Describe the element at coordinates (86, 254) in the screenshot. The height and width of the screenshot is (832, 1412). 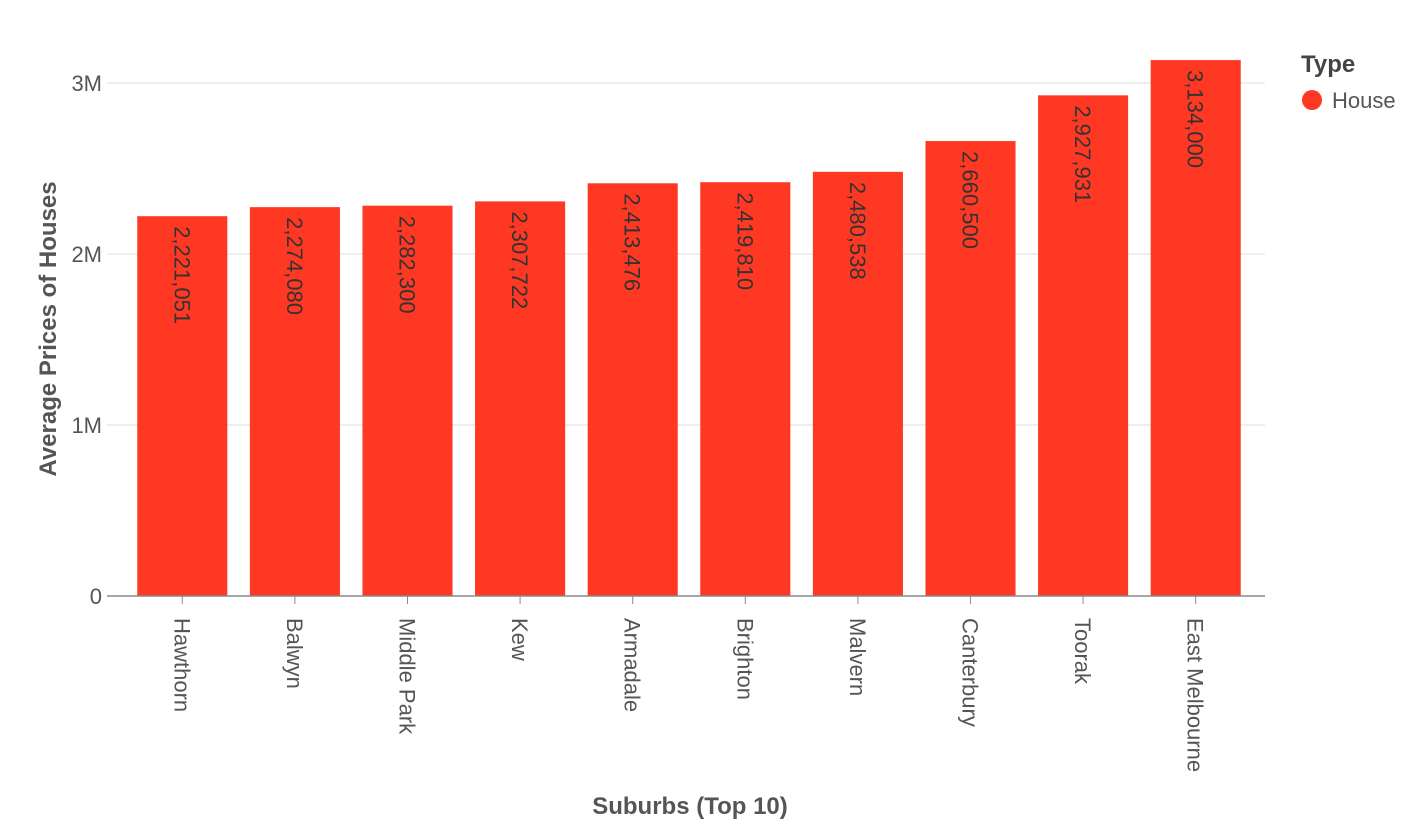
I see `y-tick-label: 2M` at that location.